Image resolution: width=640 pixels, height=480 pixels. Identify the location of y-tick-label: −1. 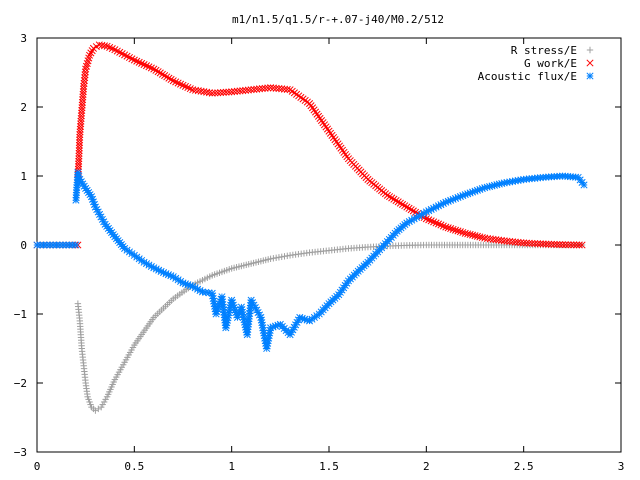
(20, 314).